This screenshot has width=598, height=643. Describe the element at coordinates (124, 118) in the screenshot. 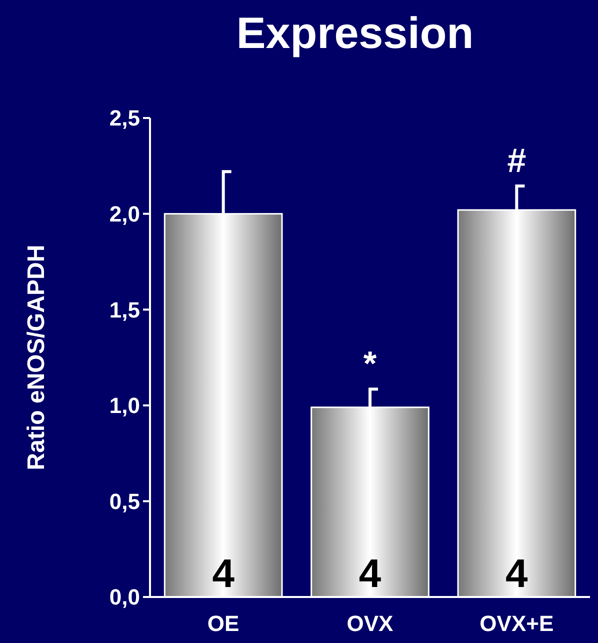

I see `y-tick-label: 2,5` at that location.